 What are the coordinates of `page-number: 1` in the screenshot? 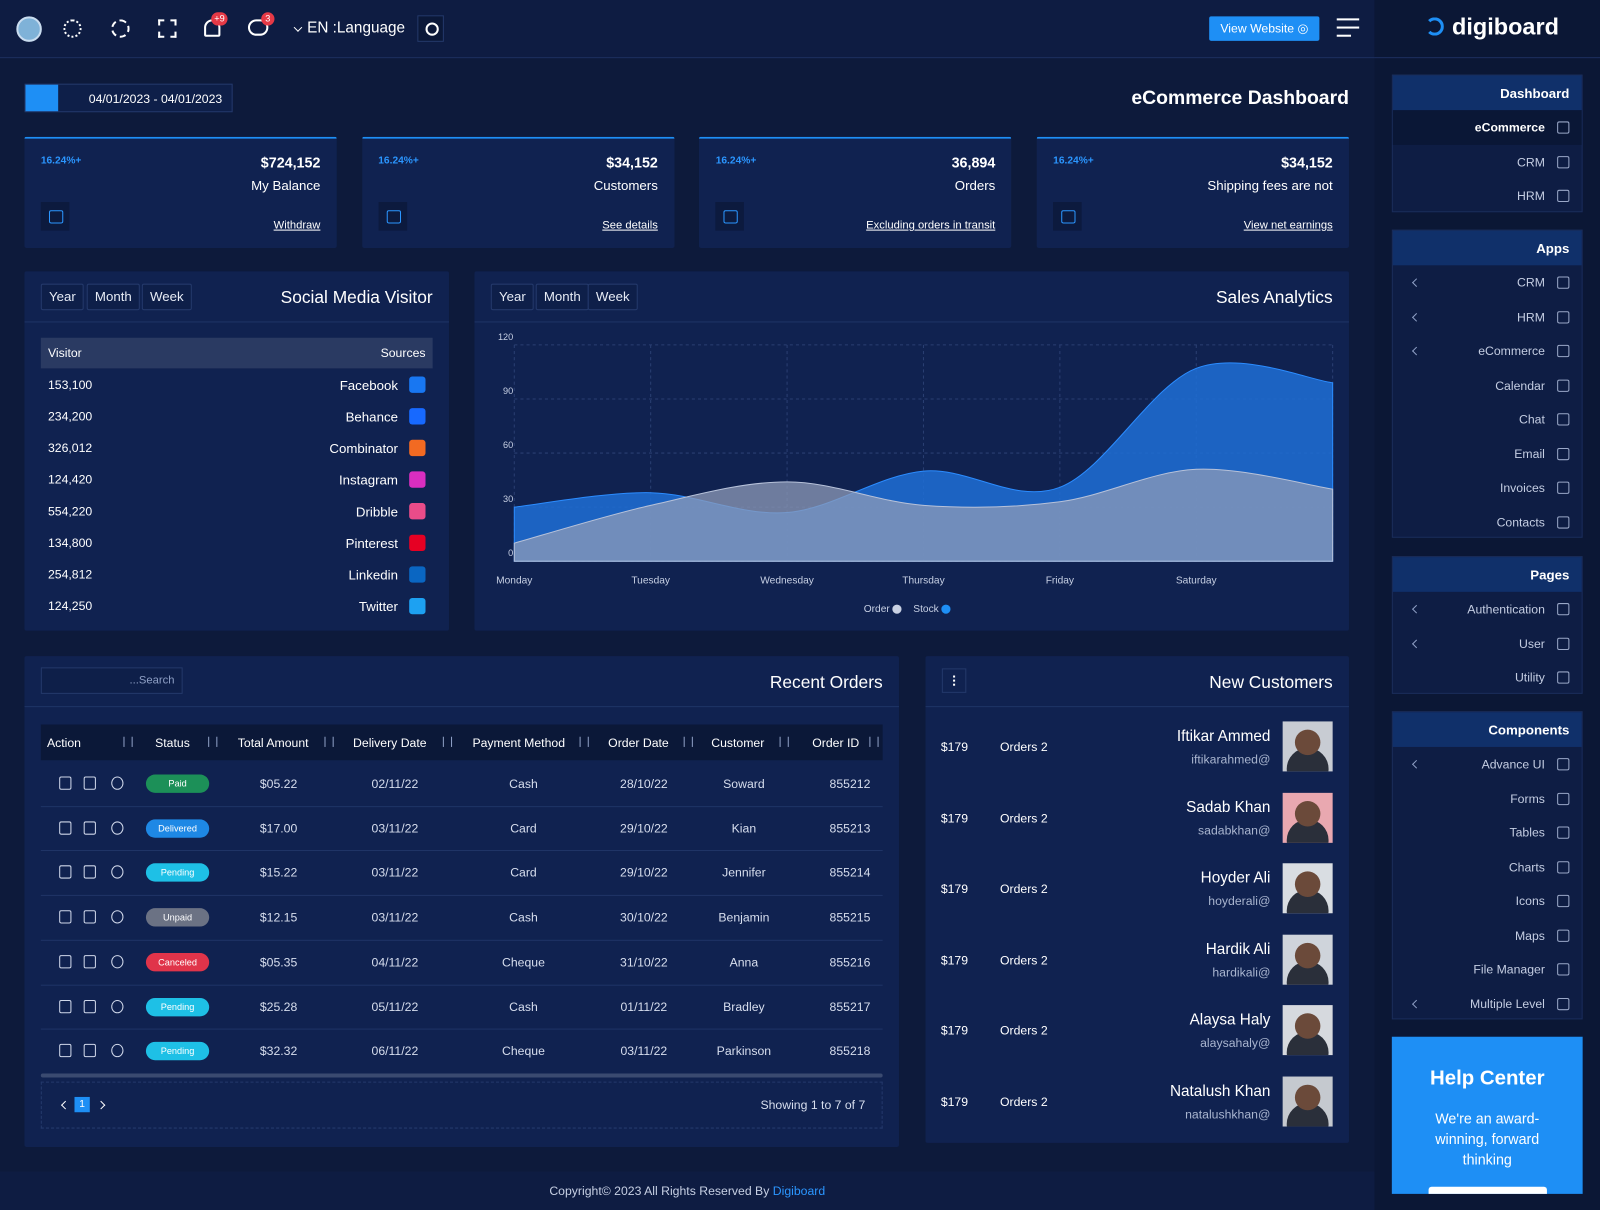 It's located at (82, 1104).